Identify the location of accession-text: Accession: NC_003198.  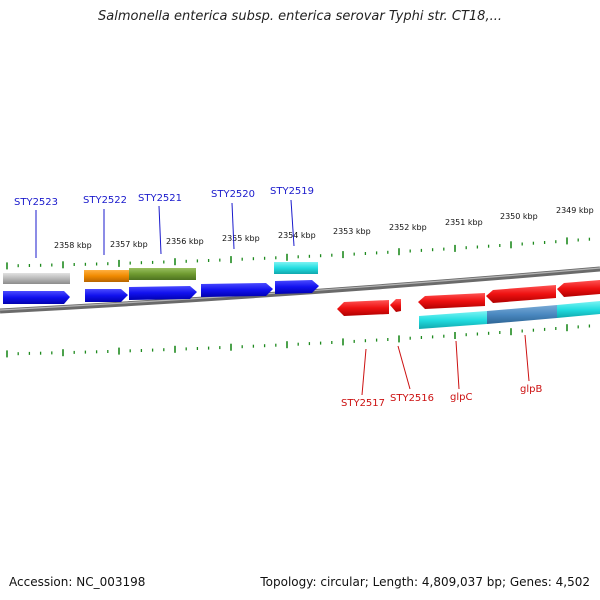
(77, 582).